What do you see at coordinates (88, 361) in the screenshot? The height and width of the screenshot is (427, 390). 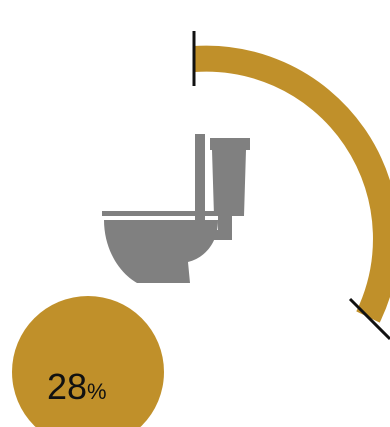 I see `percent-badge` at bounding box center [88, 361].